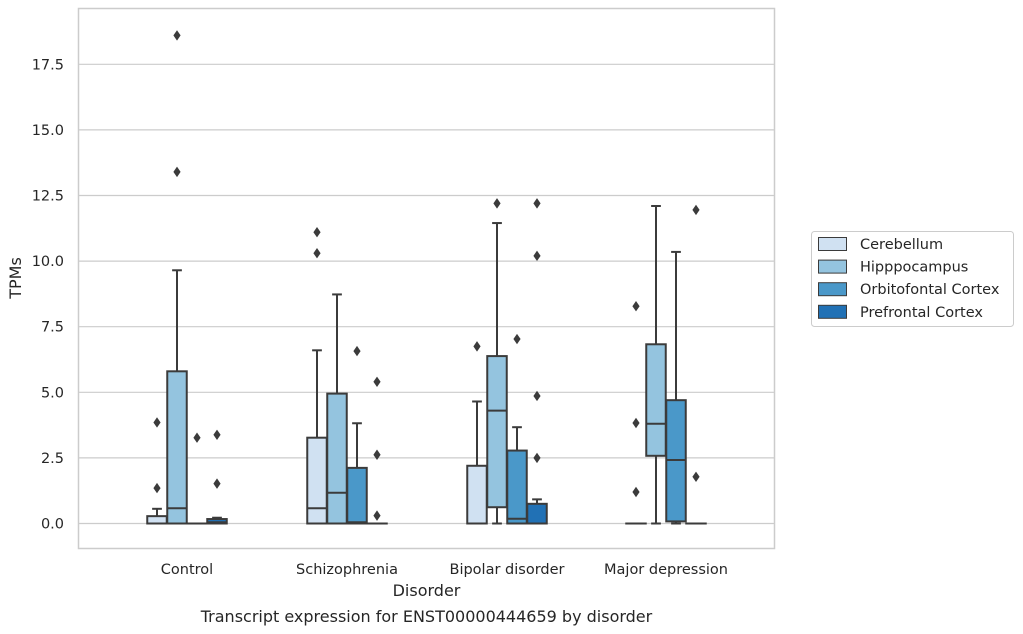  Describe the element at coordinates (676, 387) in the screenshot. I see `box-orbitofontal-cortex-major-depression` at that location.